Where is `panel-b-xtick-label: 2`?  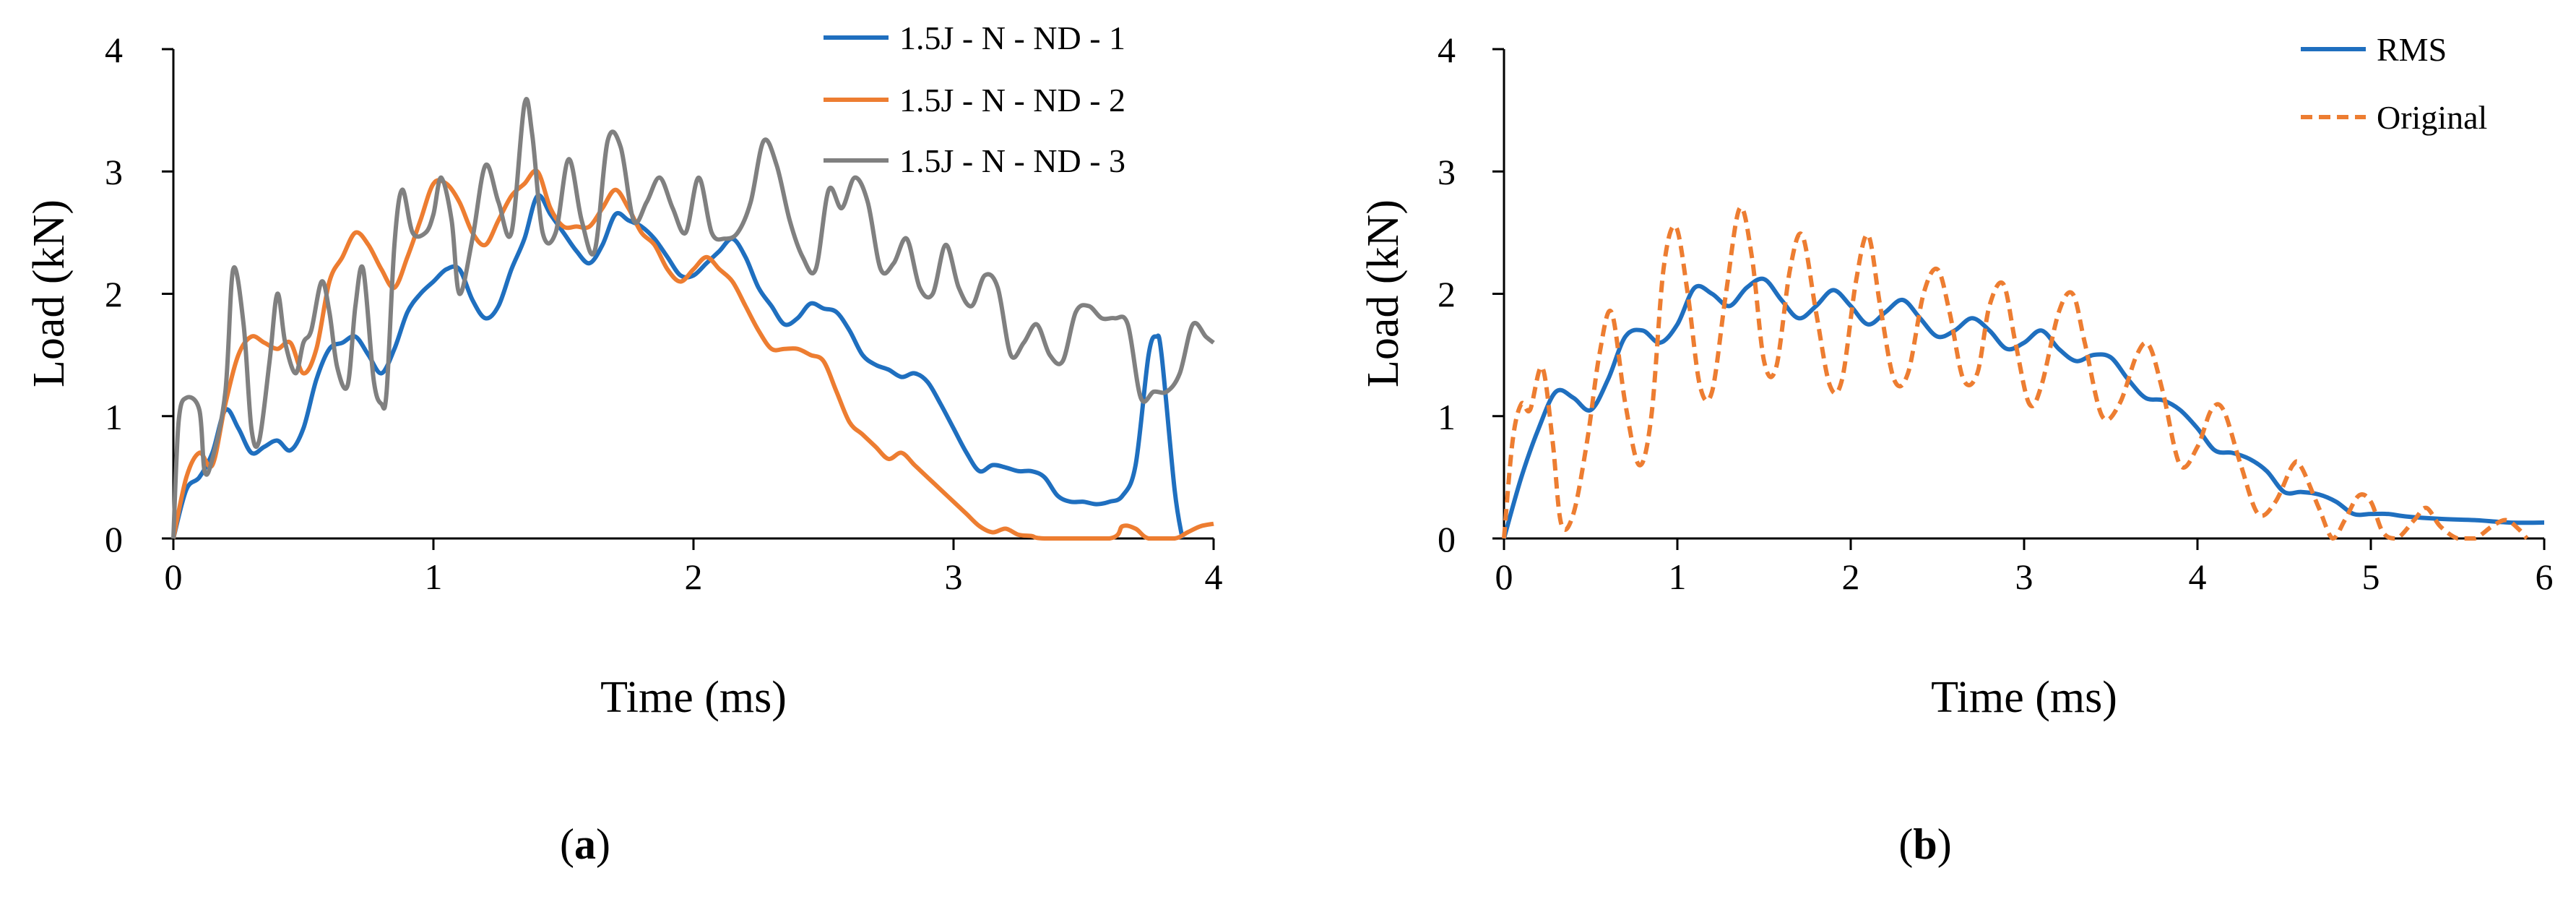 panel-b-xtick-label: 2 is located at coordinates (1851, 577).